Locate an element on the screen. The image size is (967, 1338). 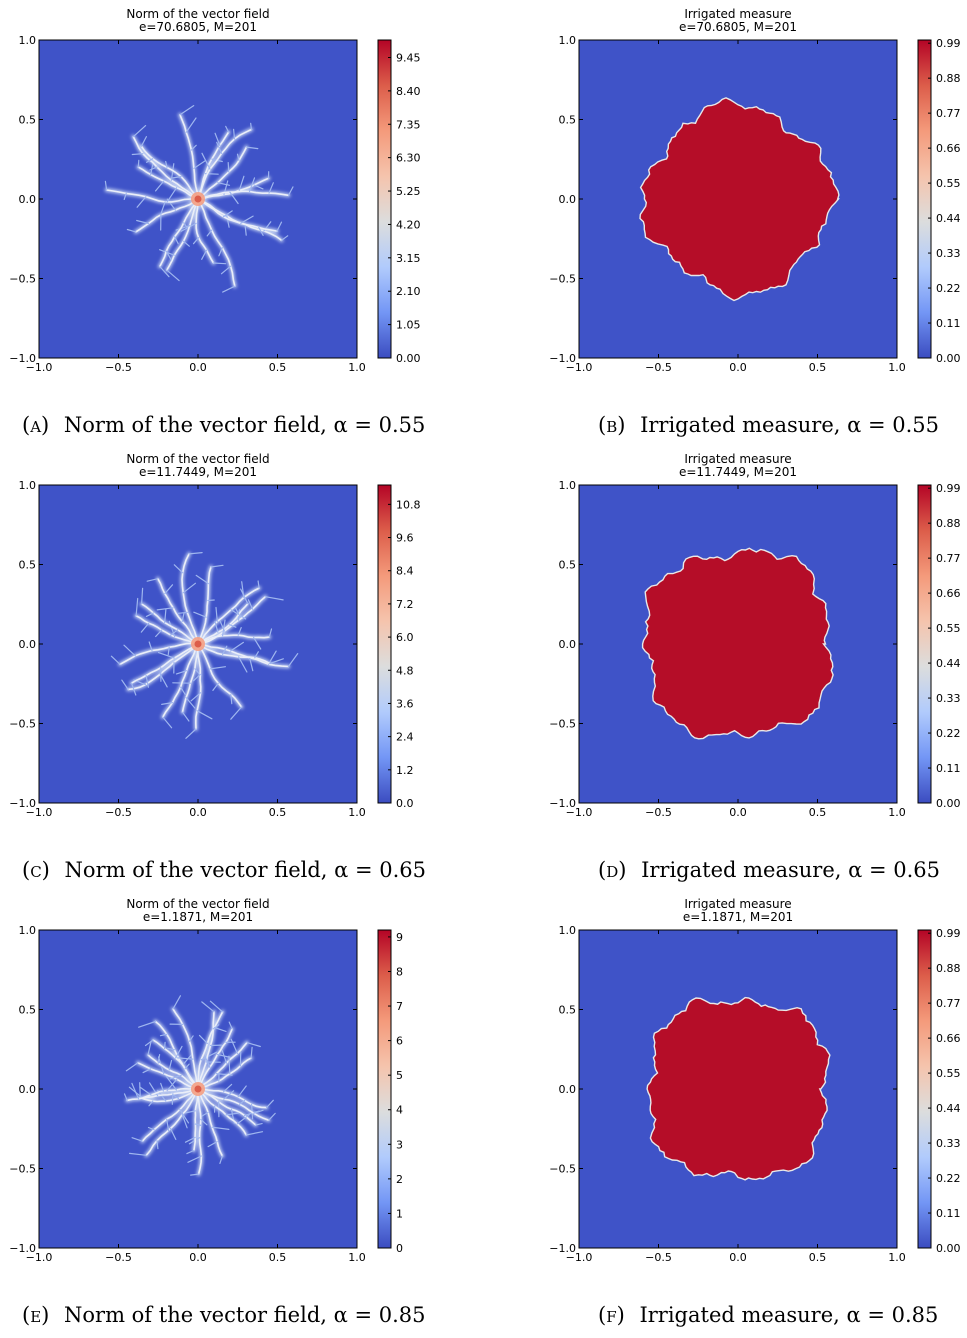
subfigure-caption: (f) Irrigated measure, α = 0.85 is located at coordinates (768, 1315).